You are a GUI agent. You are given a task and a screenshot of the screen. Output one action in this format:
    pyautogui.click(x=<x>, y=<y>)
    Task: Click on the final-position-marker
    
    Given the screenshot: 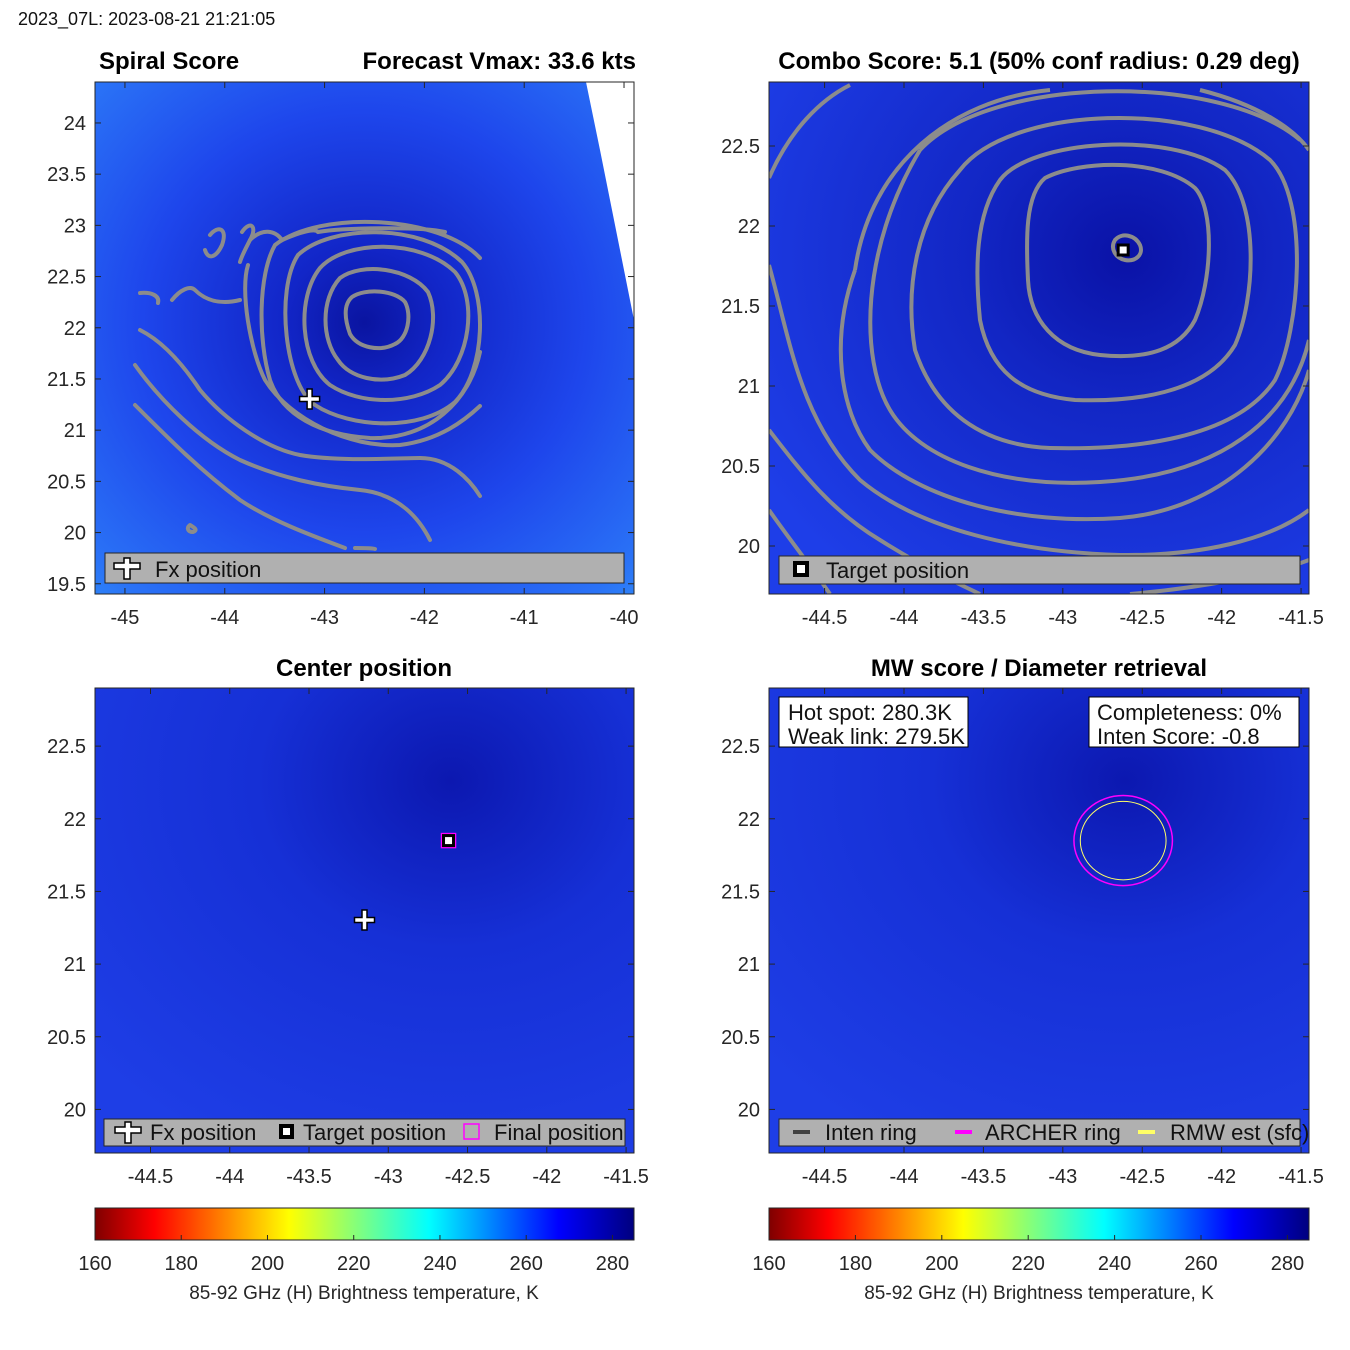 What is the action you would take?
    pyautogui.click(x=448, y=840)
    